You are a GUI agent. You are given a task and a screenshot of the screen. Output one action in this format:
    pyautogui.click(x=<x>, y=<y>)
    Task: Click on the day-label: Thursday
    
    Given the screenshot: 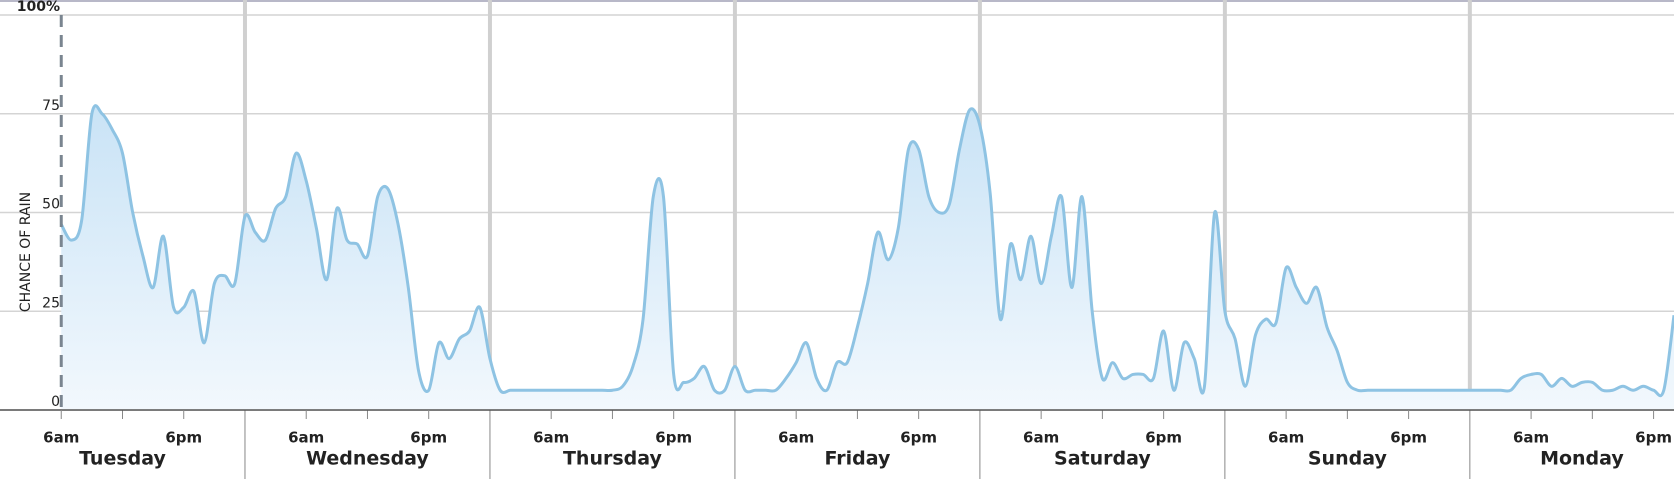 What is the action you would take?
    pyautogui.click(x=613, y=459)
    